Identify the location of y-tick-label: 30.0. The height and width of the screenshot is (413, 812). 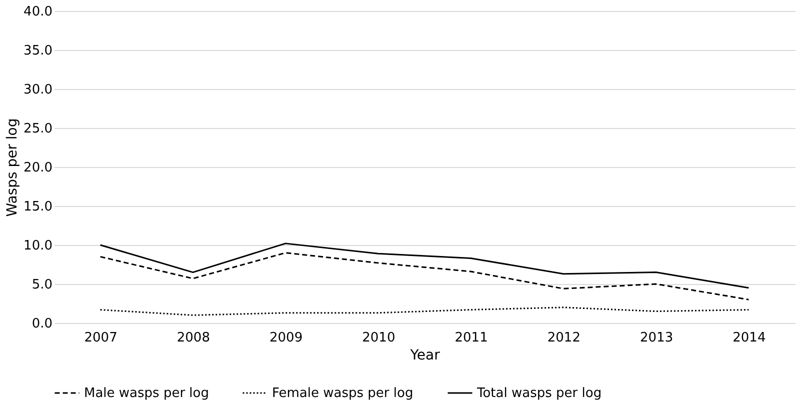
(38, 90).